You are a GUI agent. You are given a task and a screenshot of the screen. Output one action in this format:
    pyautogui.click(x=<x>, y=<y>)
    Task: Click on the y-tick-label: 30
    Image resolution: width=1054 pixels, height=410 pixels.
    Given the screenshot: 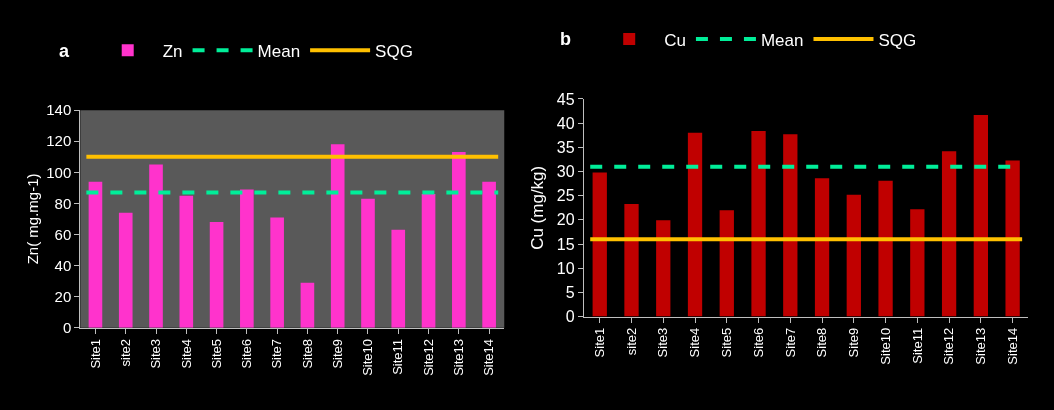 What is the action you would take?
    pyautogui.click(x=565, y=172)
    